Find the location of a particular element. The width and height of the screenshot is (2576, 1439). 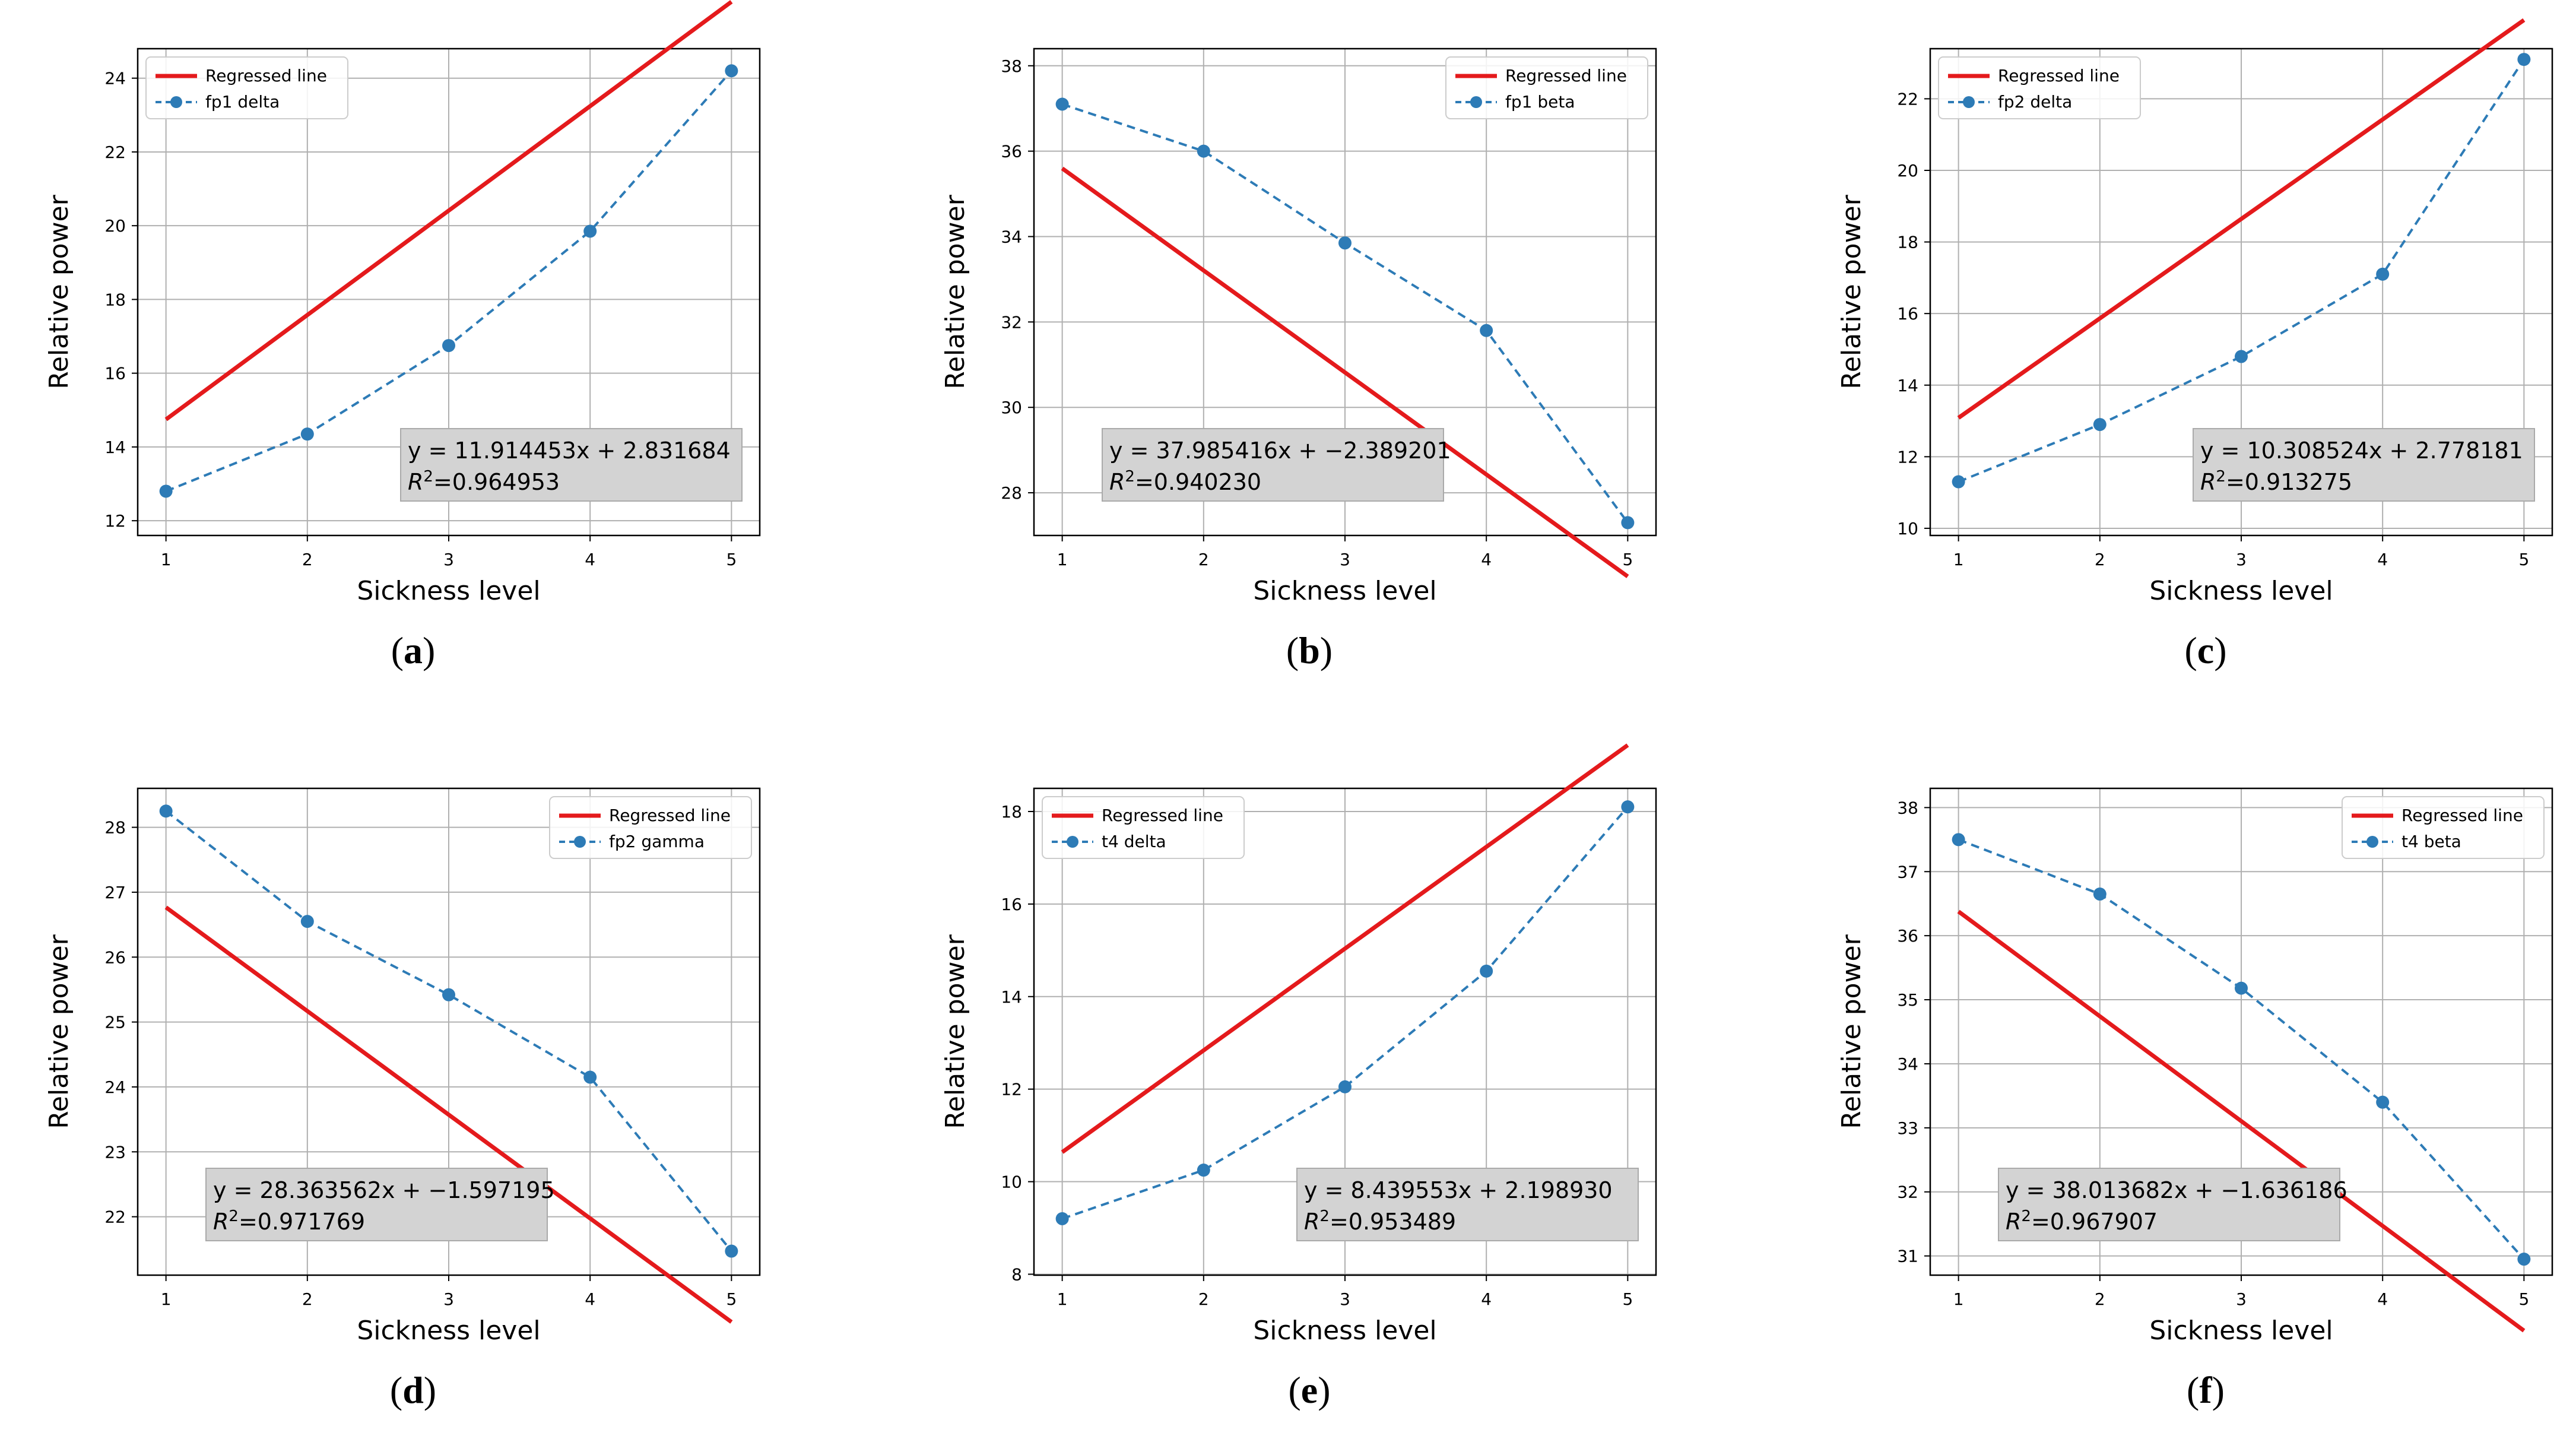

r-squared: R2=0.913275 is located at coordinates (2276, 482).